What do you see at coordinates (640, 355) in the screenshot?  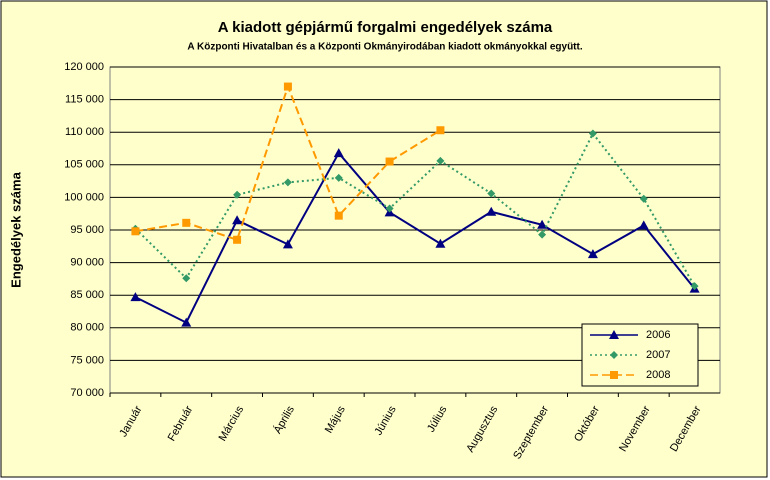 I see `legend-box` at bounding box center [640, 355].